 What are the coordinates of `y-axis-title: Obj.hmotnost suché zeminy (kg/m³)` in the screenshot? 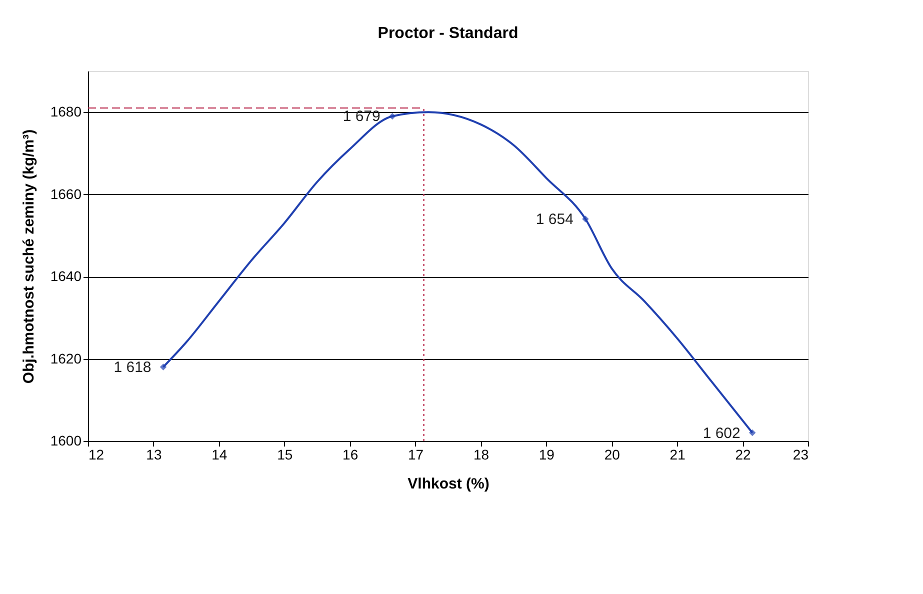 It's located at (29, 256).